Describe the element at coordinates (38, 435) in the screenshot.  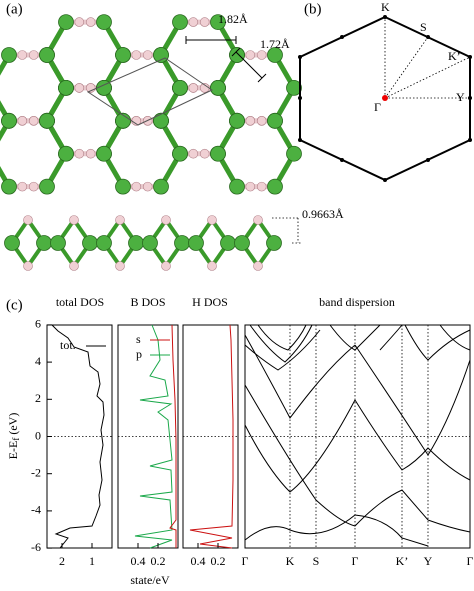
I see `y-tick-label: 0` at that location.